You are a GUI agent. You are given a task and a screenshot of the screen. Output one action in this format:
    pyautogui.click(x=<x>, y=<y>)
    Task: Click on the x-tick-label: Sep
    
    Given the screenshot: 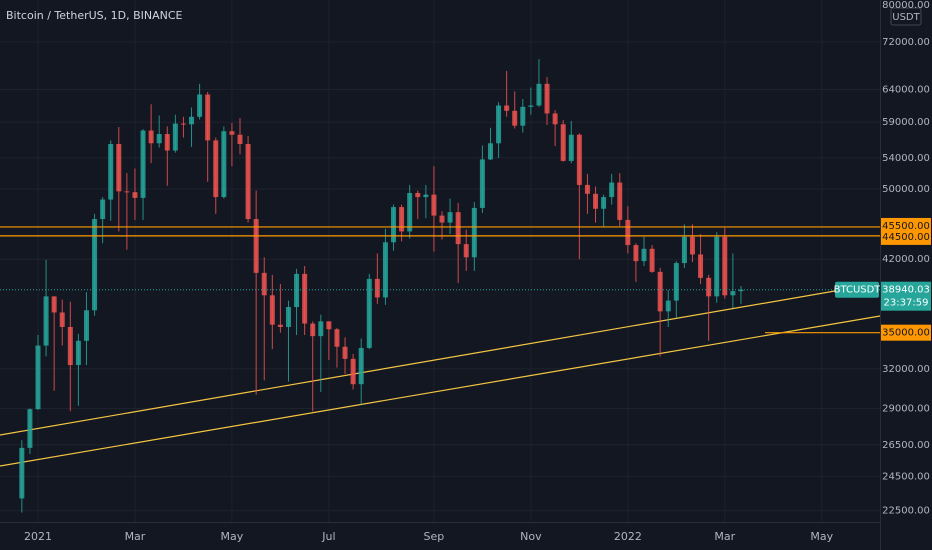 What is the action you would take?
    pyautogui.click(x=434, y=536)
    